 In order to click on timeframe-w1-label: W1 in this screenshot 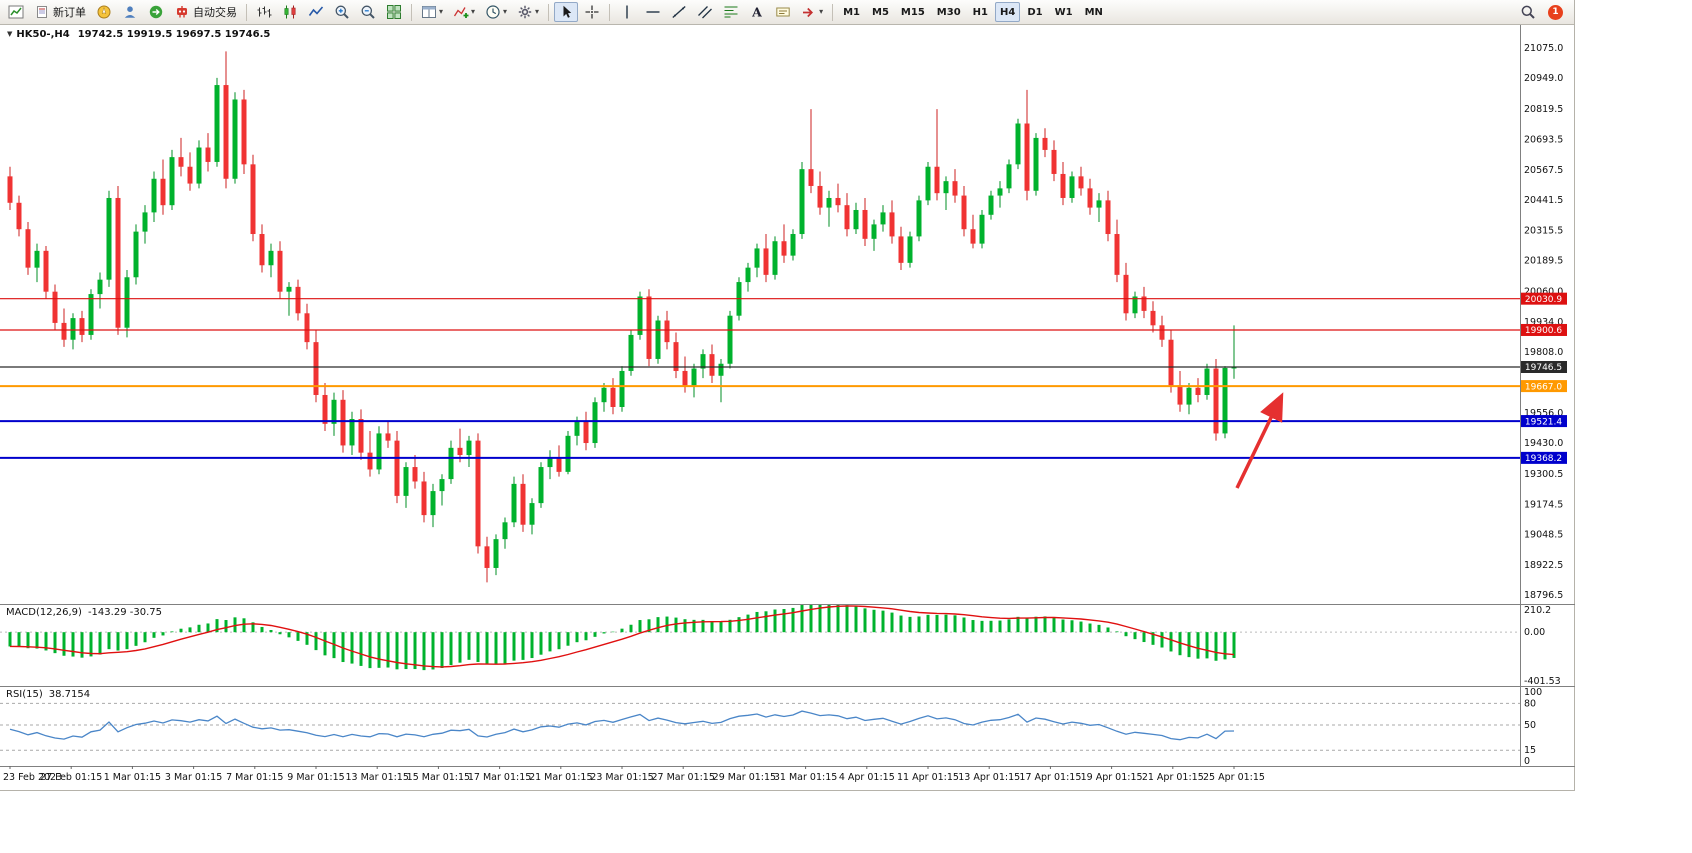, I will do `click(1063, 12)`.